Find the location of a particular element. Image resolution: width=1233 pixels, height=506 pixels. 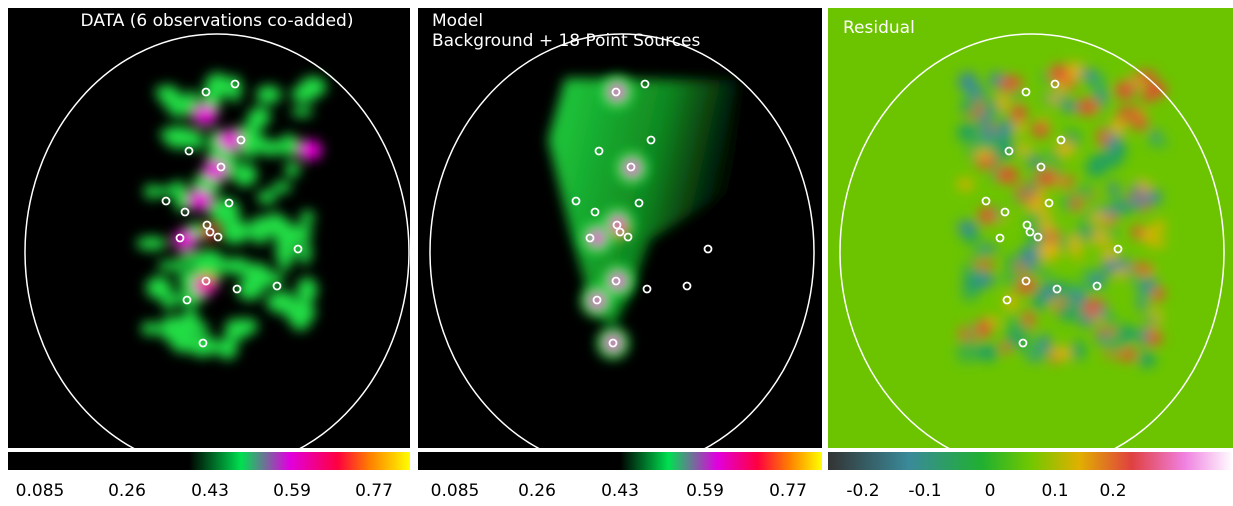

panel-title: Background + 18 Point Sources is located at coordinates (566, 41).